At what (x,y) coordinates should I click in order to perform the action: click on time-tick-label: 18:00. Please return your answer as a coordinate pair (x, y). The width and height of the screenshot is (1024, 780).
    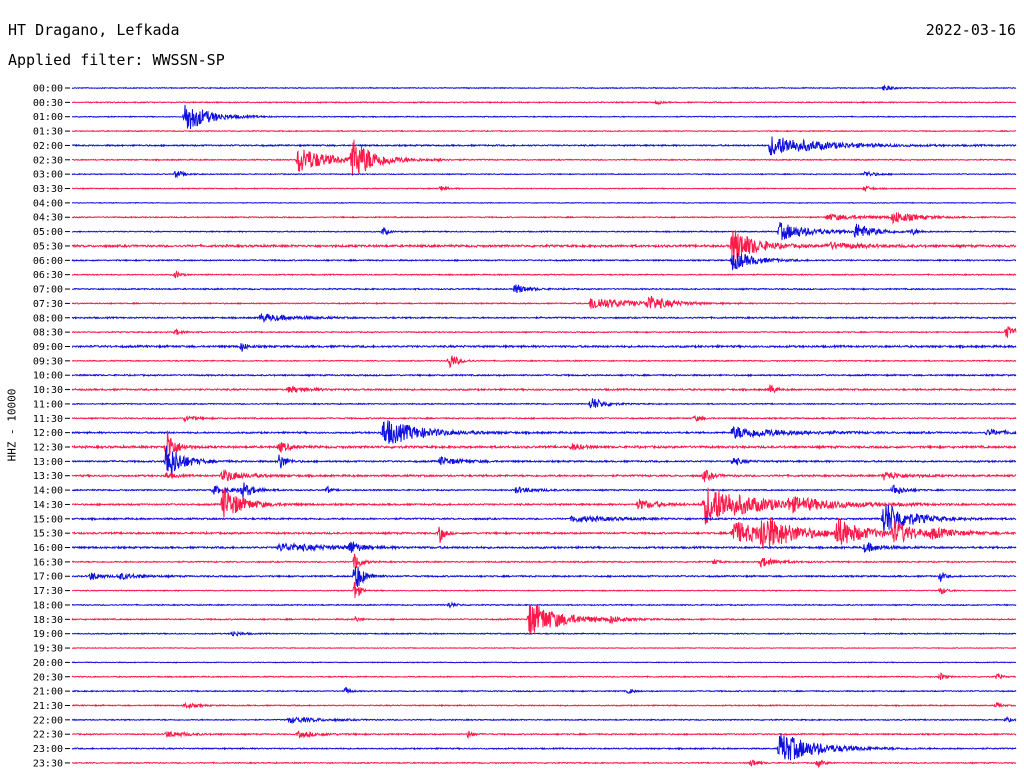
    Looking at the image, I should click on (48, 605).